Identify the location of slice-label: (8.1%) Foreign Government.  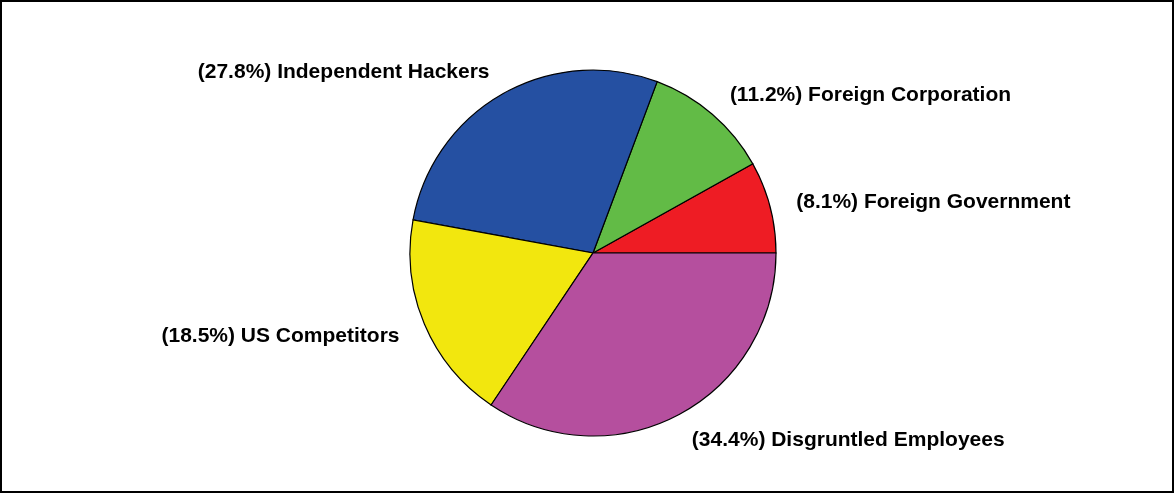
(933, 200).